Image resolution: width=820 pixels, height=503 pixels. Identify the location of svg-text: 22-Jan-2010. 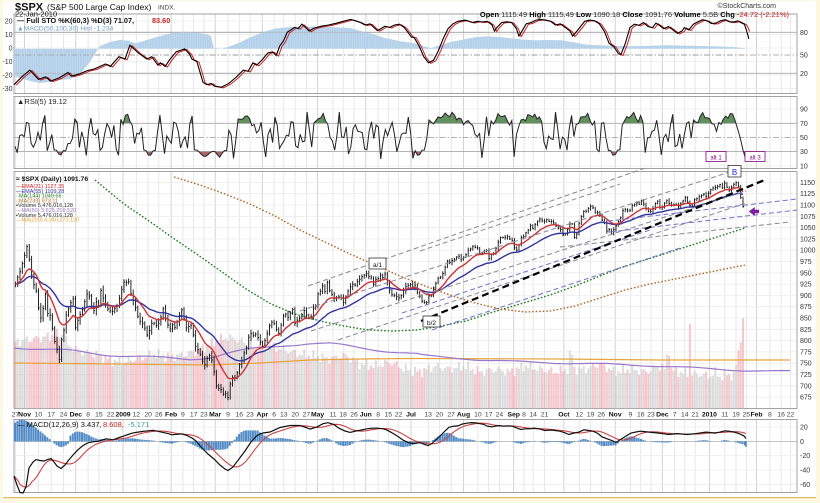
(36, 14).